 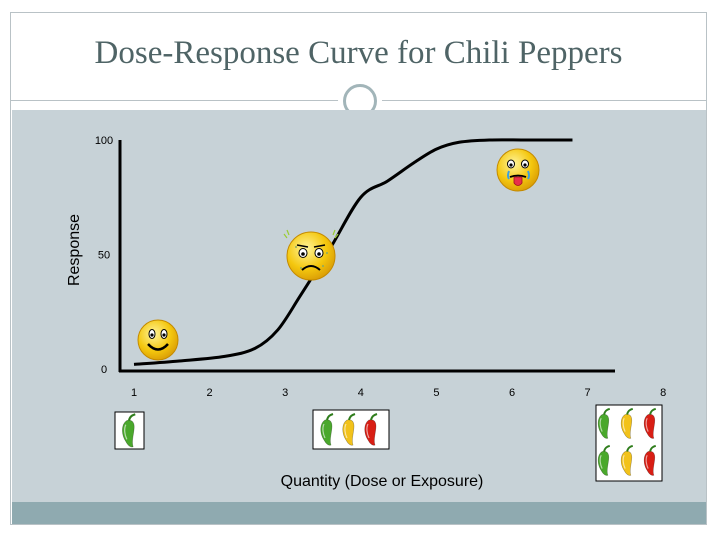 What do you see at coordinates (285, 393) in the screenshot?
I see `x-tick-label: 3` at bounding box center [285, 393].